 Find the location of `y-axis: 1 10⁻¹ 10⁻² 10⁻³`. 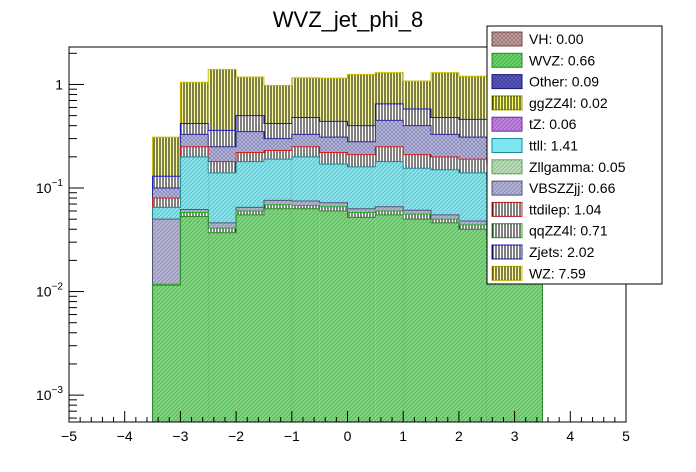

y-axis: 1 10⁻¹ 10⁻² 10⁻³ is located at coordinates (60, 235).